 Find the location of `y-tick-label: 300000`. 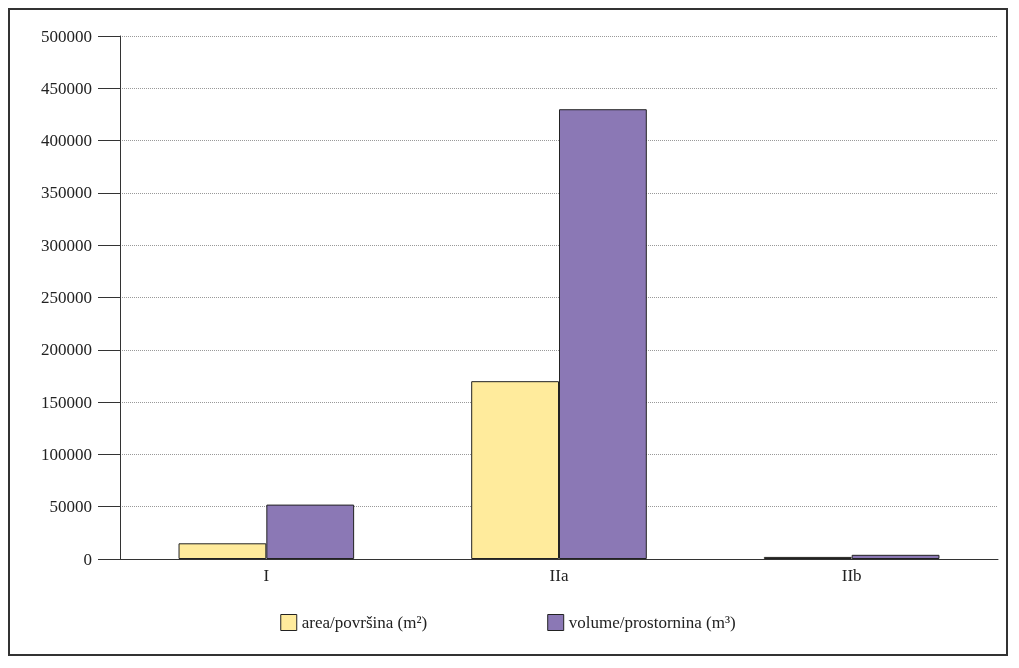

y-tick-label: 300000 is located at coordinates (66, 245).